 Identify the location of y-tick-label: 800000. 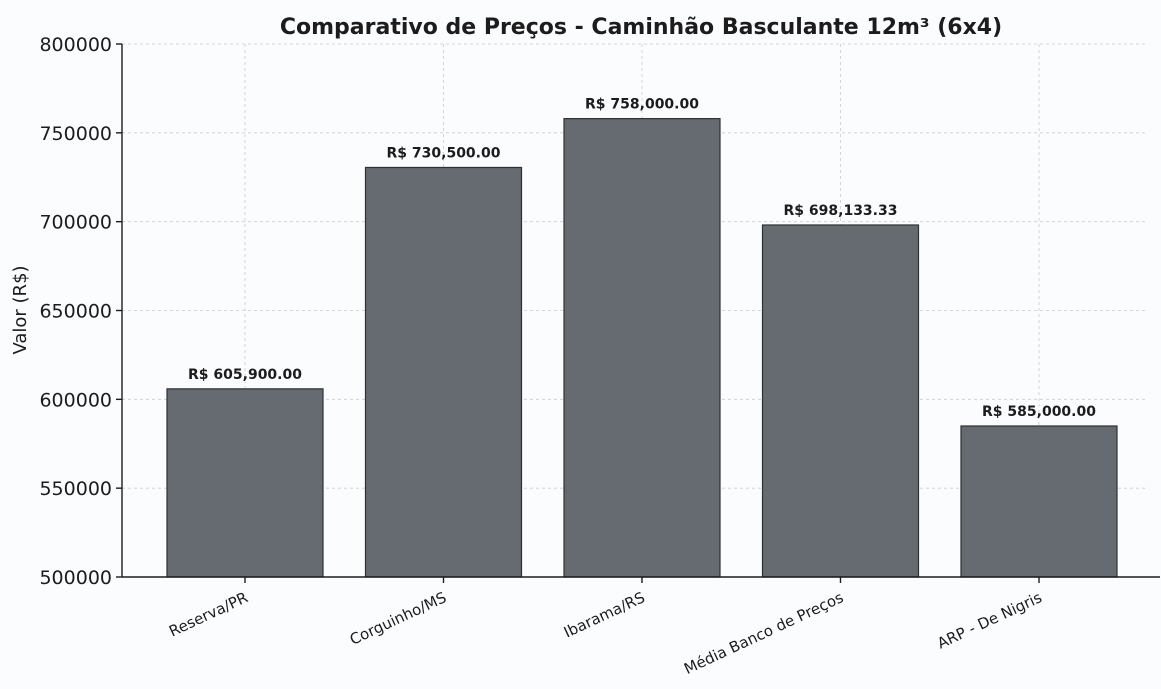
(75, 45).